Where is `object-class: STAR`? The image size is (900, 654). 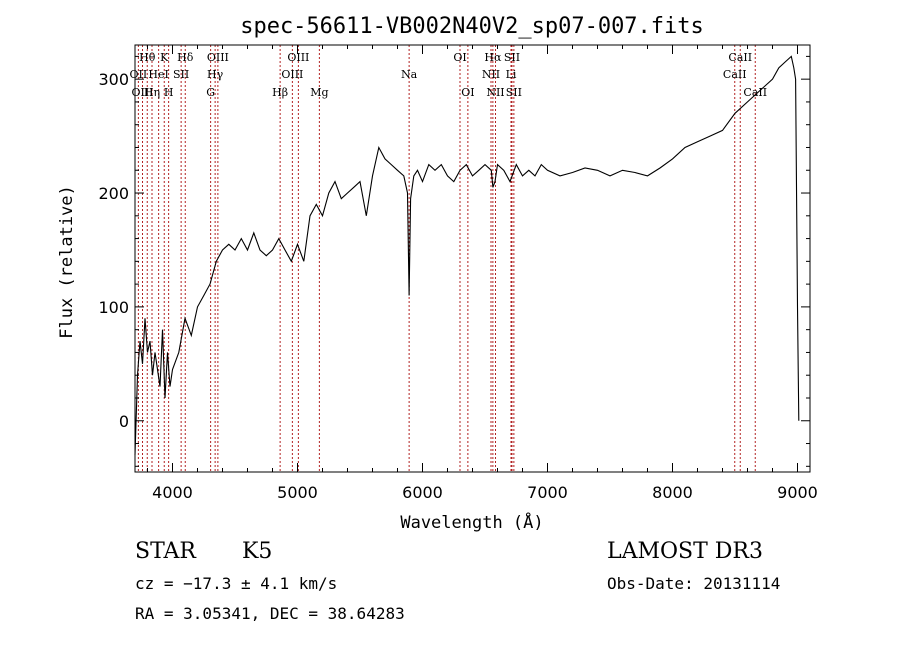 object-class: STAR is located at coordinates (165, 551).